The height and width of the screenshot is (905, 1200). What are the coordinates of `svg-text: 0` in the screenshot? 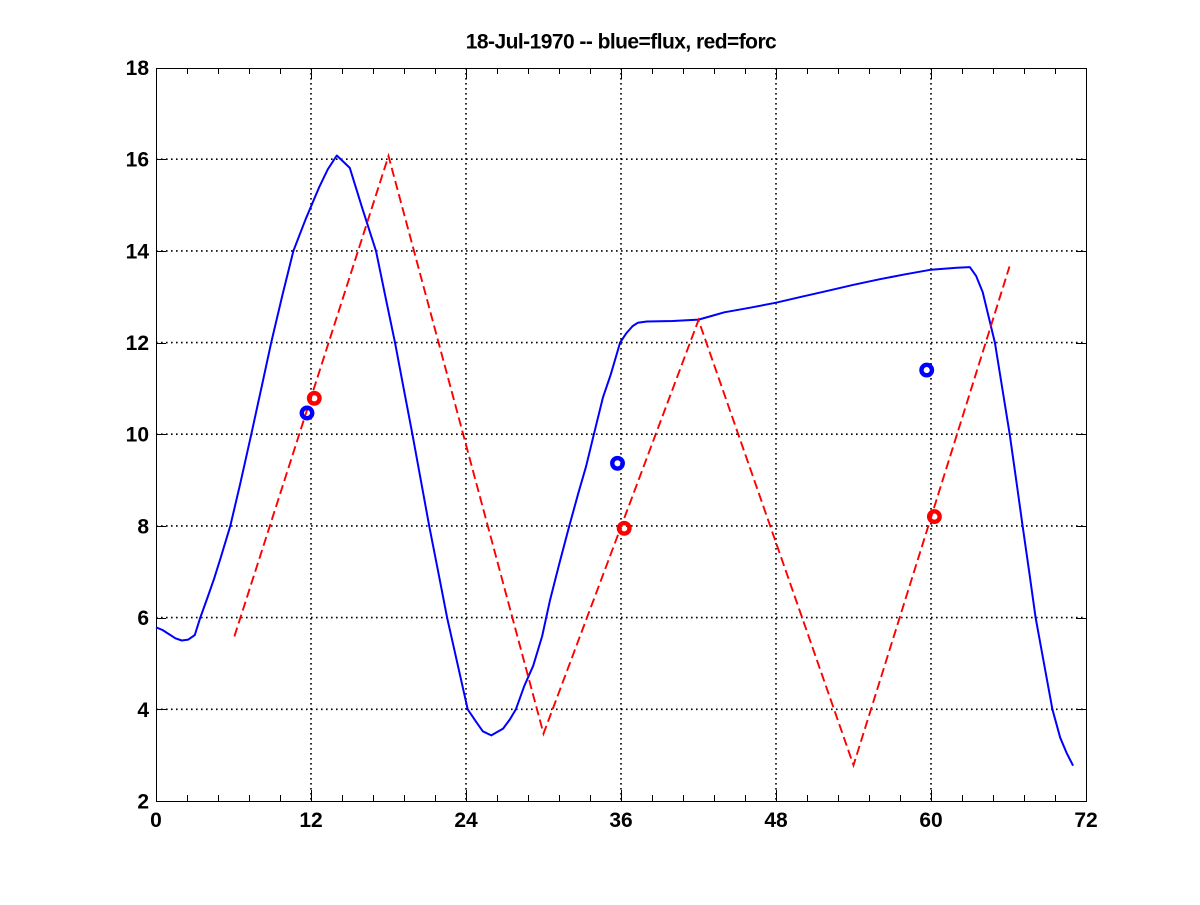 It's located at (156, 820).